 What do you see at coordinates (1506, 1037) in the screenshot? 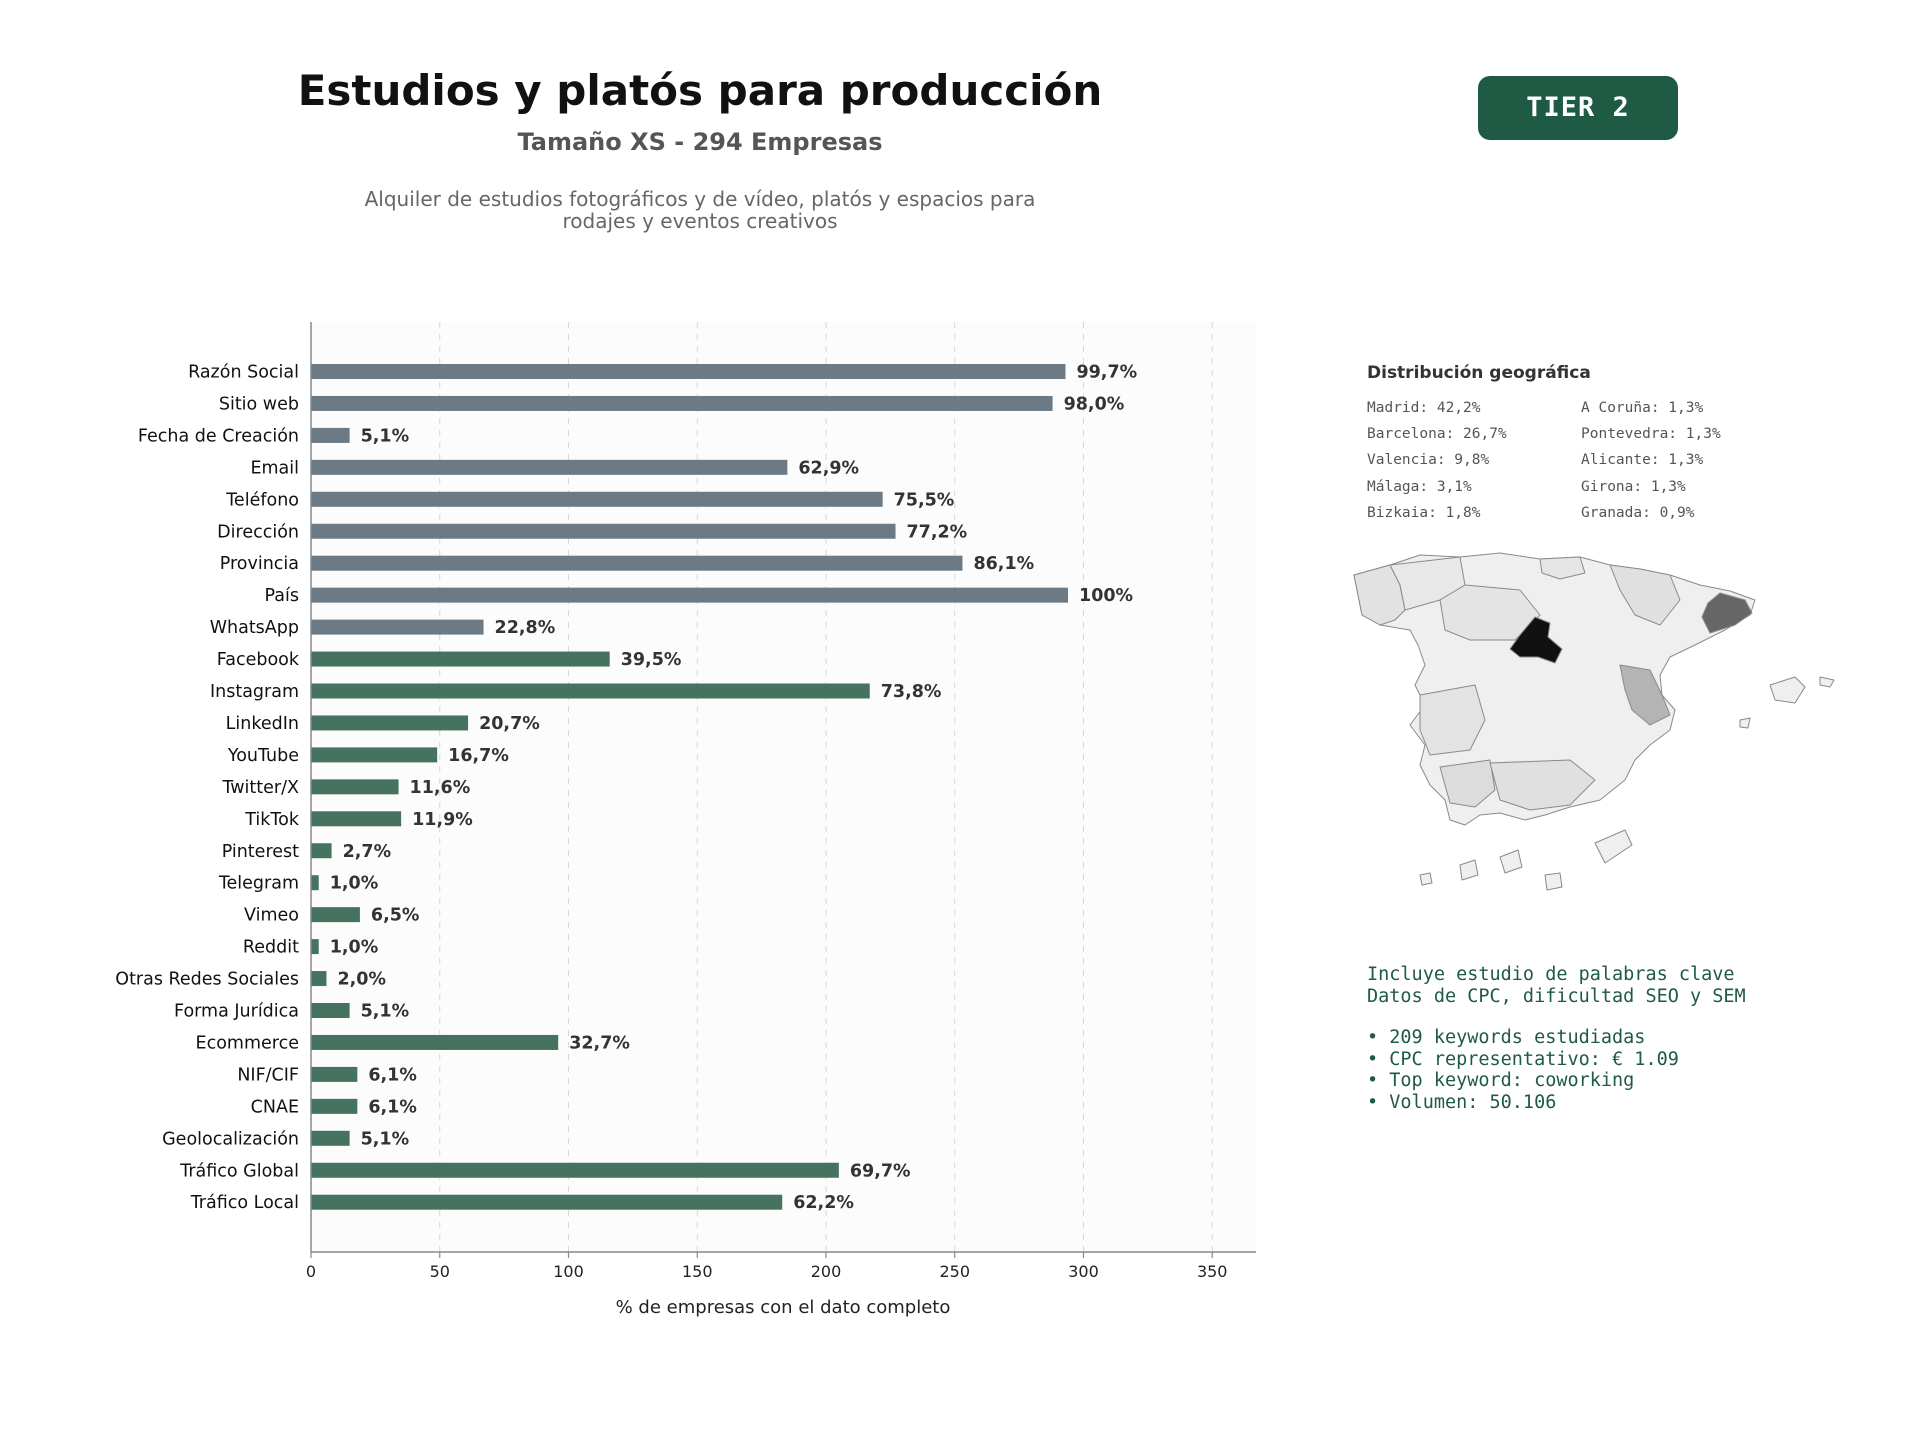
I see `seo-bullet-1: • 209 keywords estudiadas` at bounding box center [1506, 1037].